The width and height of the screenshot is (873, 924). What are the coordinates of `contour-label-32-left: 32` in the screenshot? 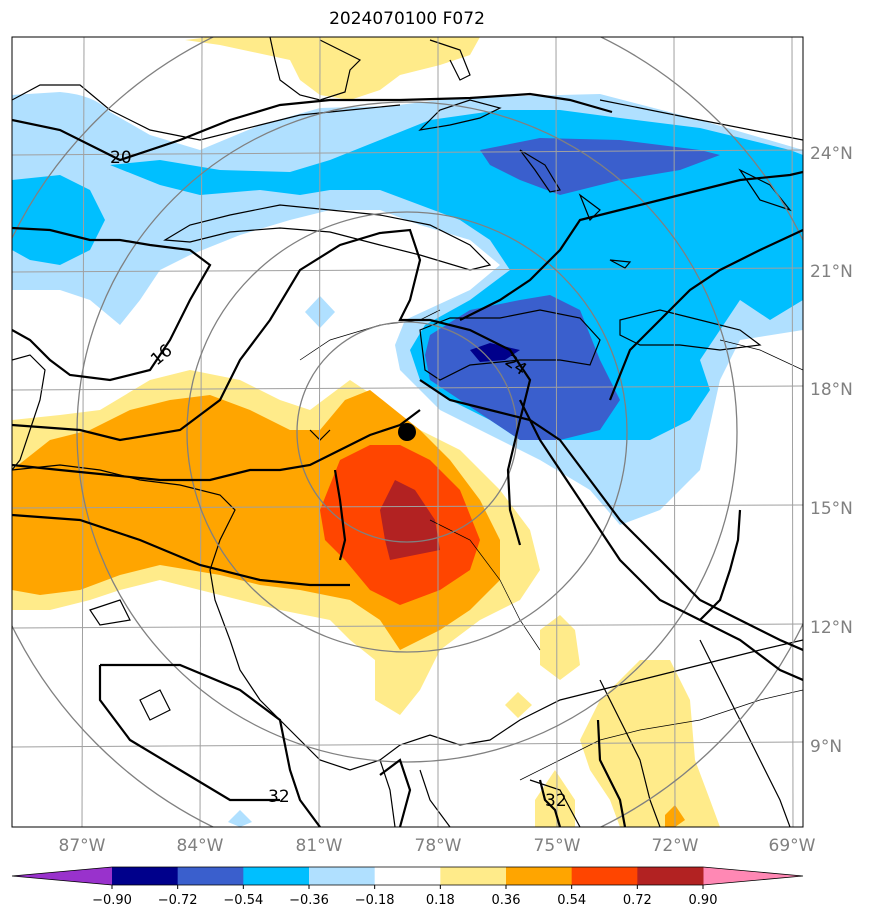 It's located at (279, 797).